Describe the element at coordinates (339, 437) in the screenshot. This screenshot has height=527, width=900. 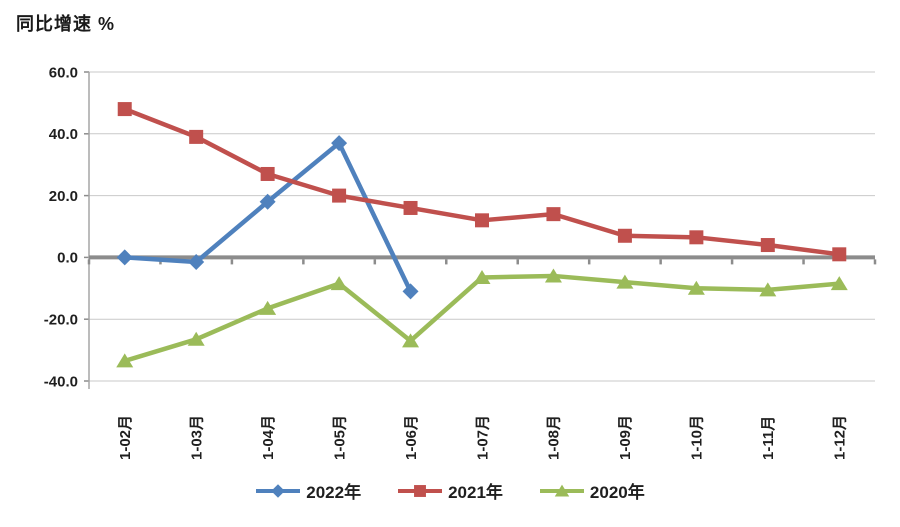
I see `x-tick-label: 1-05月` at that location.